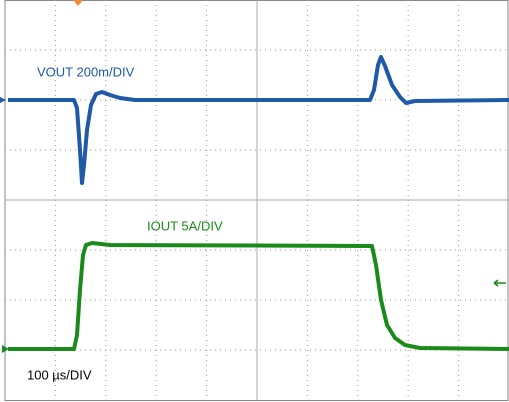 This screenshot has height=402, width=509. I want to click on trigger-marker, so click(78, 3).